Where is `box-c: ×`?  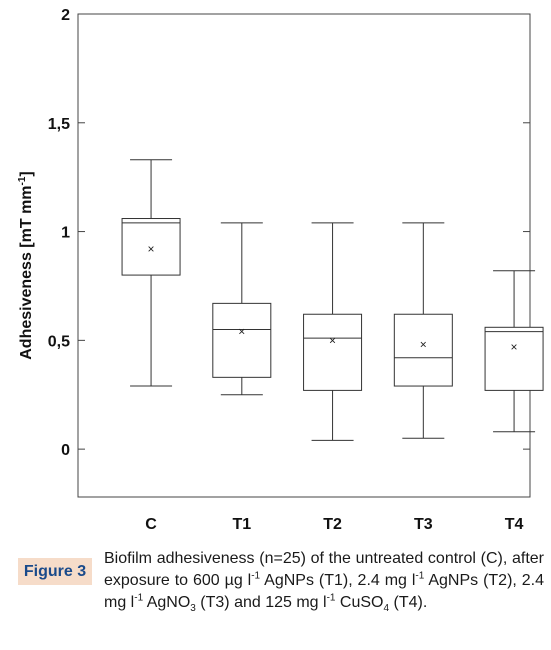 box-c: × is located at coordinates (151, 273).